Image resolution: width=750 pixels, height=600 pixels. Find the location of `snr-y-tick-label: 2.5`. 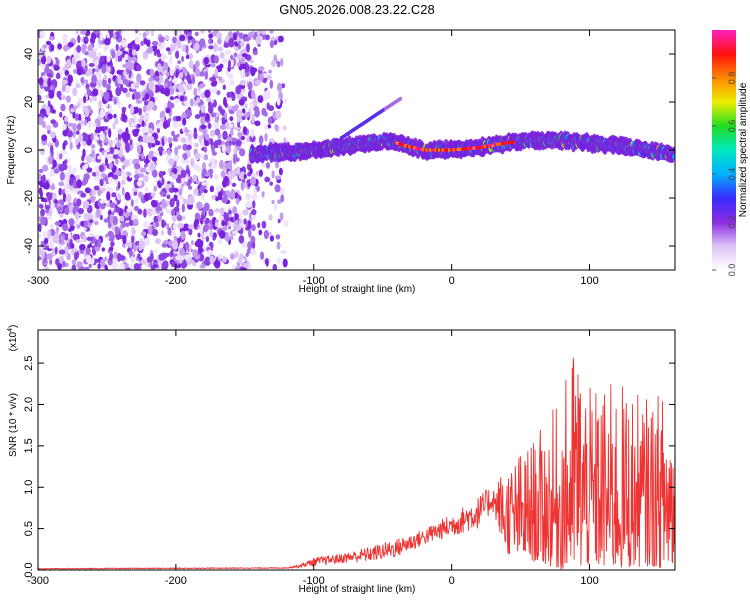

snr-y-tick-label: 2.5 is located at coordinates (29, 362).